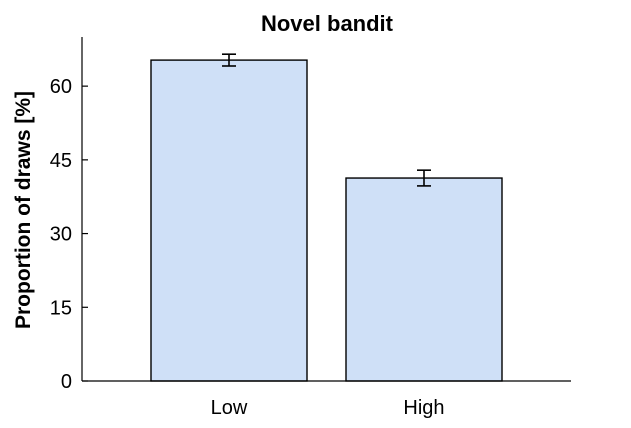 Image resolution: width=631 pixels, height=428 pixels. I want to click on y-tick-label: 60, so click(61, 87).